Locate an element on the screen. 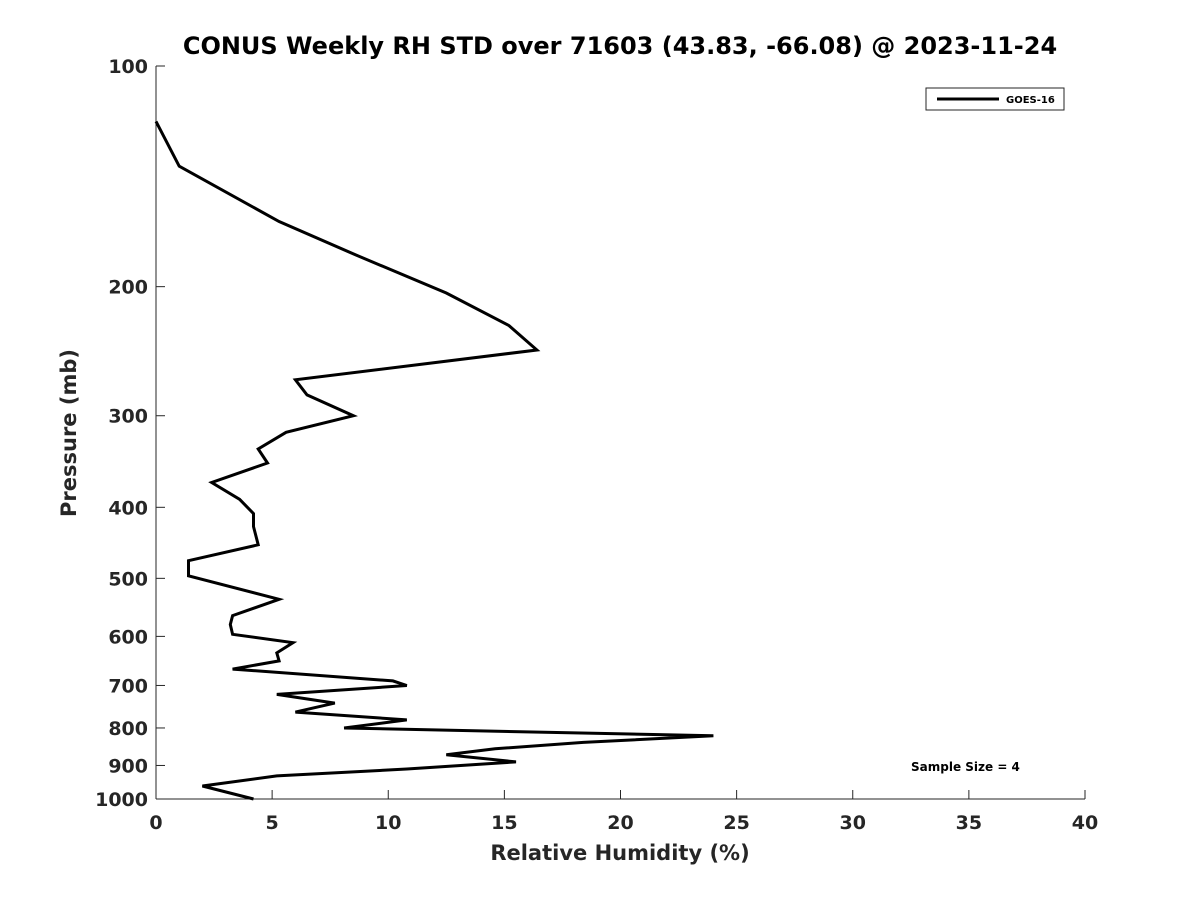 This screenshot has height=900, width=1200. x-tick-label: 20 is located at coordinates (620, 823).